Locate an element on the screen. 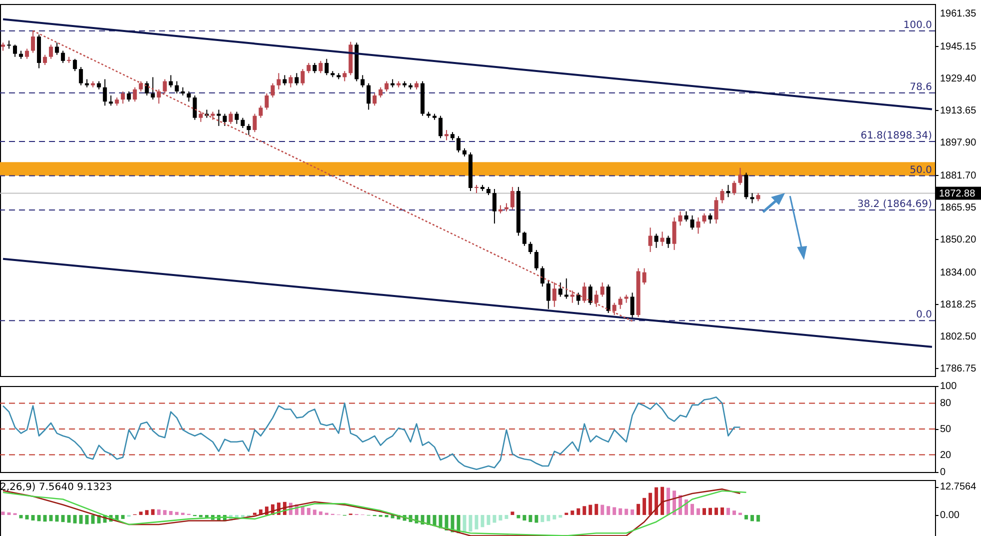  y-tick-label: 100 is located at coordinates (949, 386).